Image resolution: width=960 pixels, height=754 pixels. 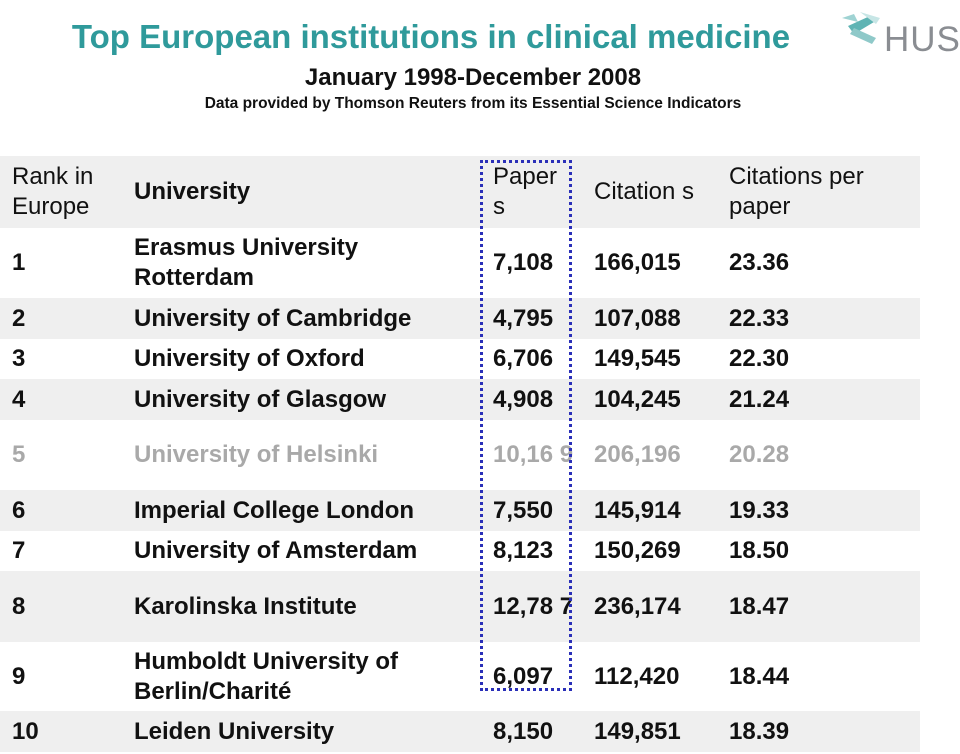 I want to click on university-cell: Leiden University, so click(x=234, y=731).